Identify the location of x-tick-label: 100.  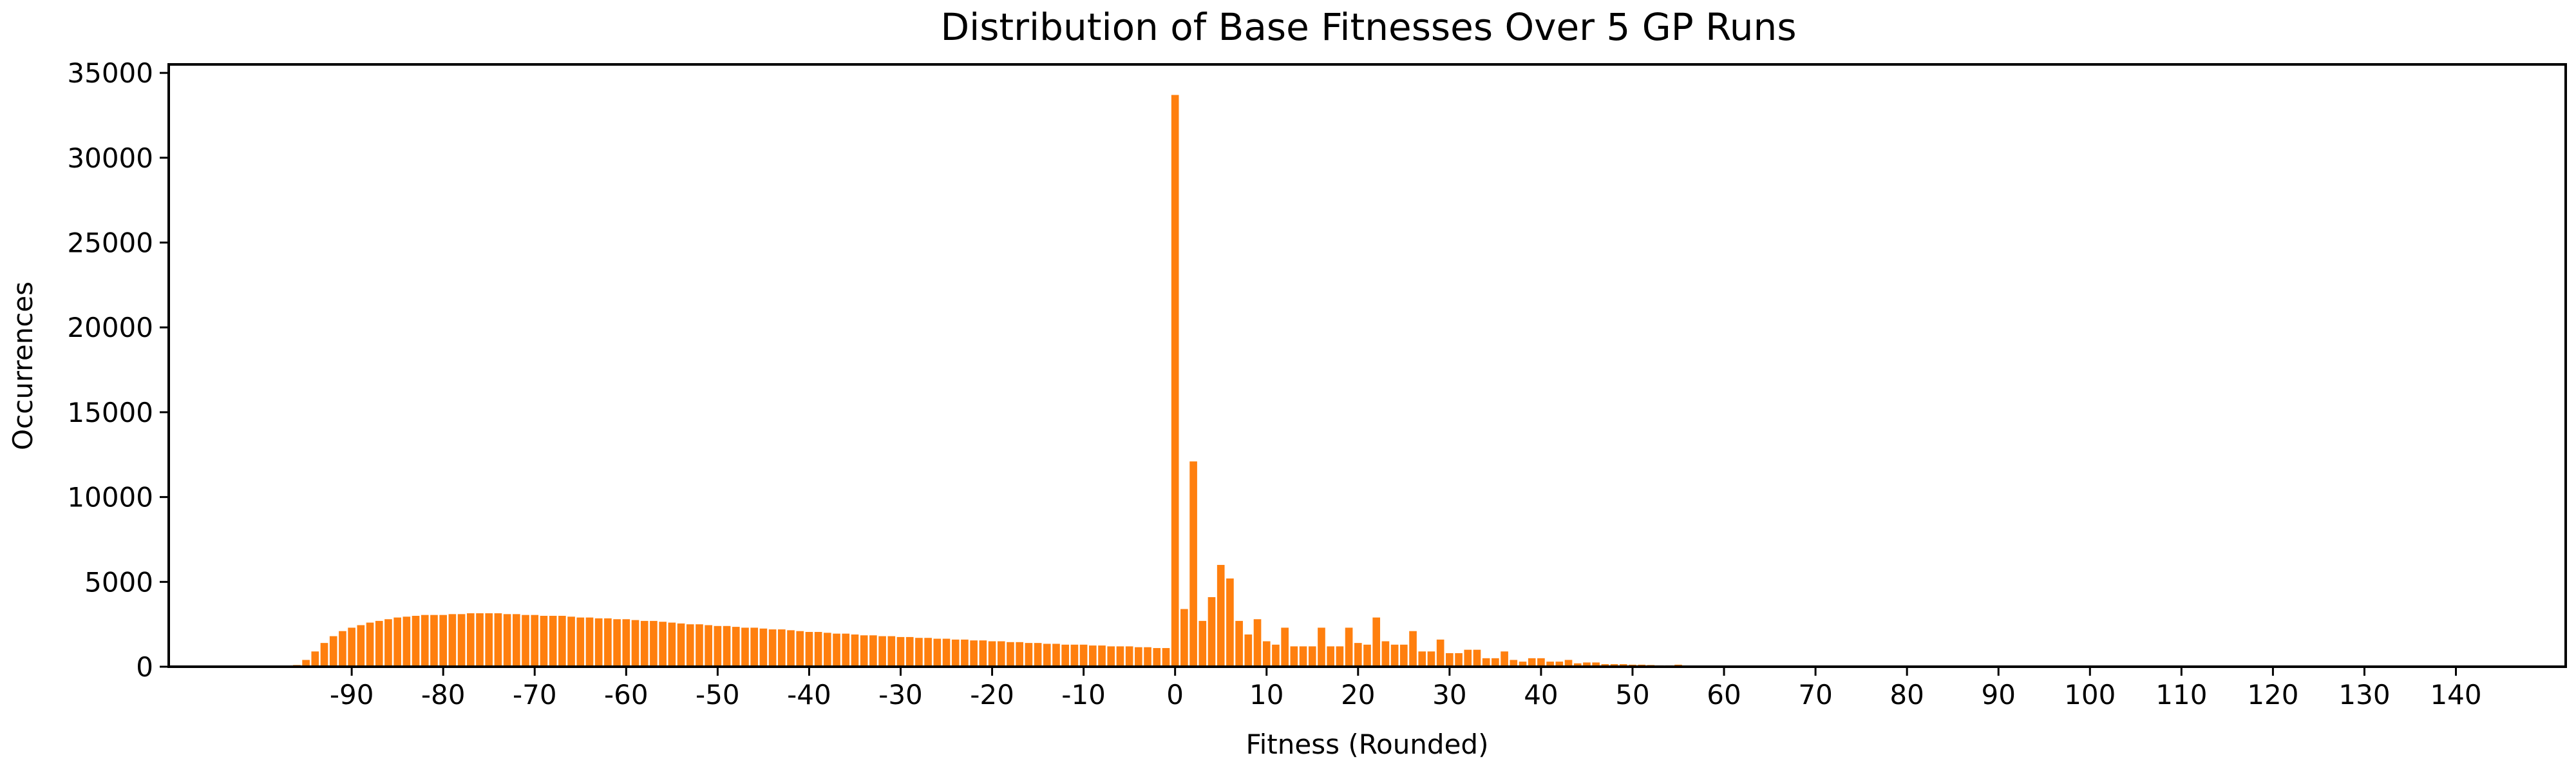
(2090, 695).